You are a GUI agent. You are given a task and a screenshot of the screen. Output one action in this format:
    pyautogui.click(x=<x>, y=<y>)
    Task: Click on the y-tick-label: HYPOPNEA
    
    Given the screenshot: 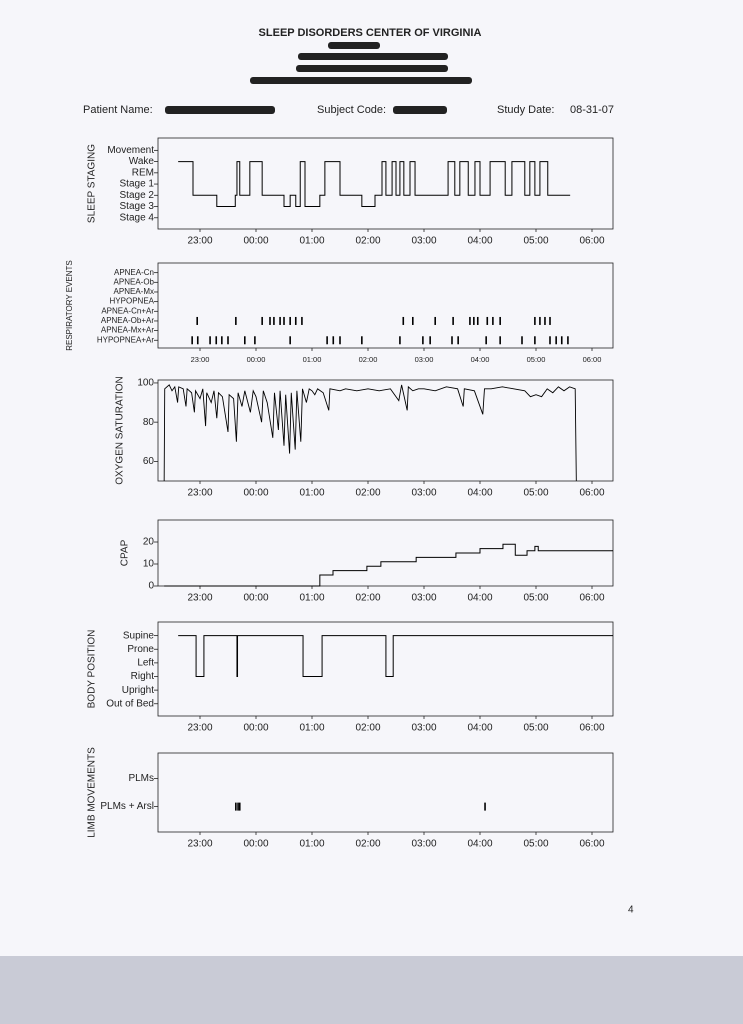 What is the action you would take?
    pyautogui.click(x=132, y=301)
    